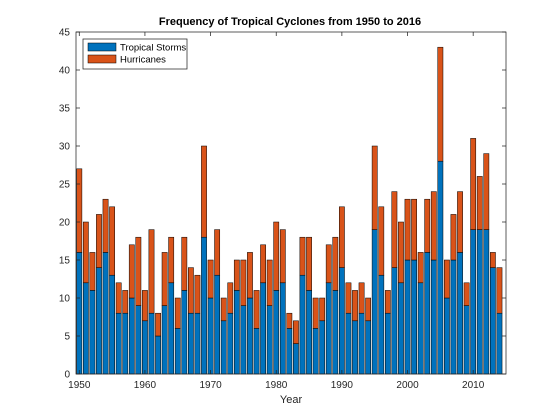  What do you see at coordinates (65, 185) in the screenshot?
I see `y-tick-label: 25` at bounding box center [65, 185].